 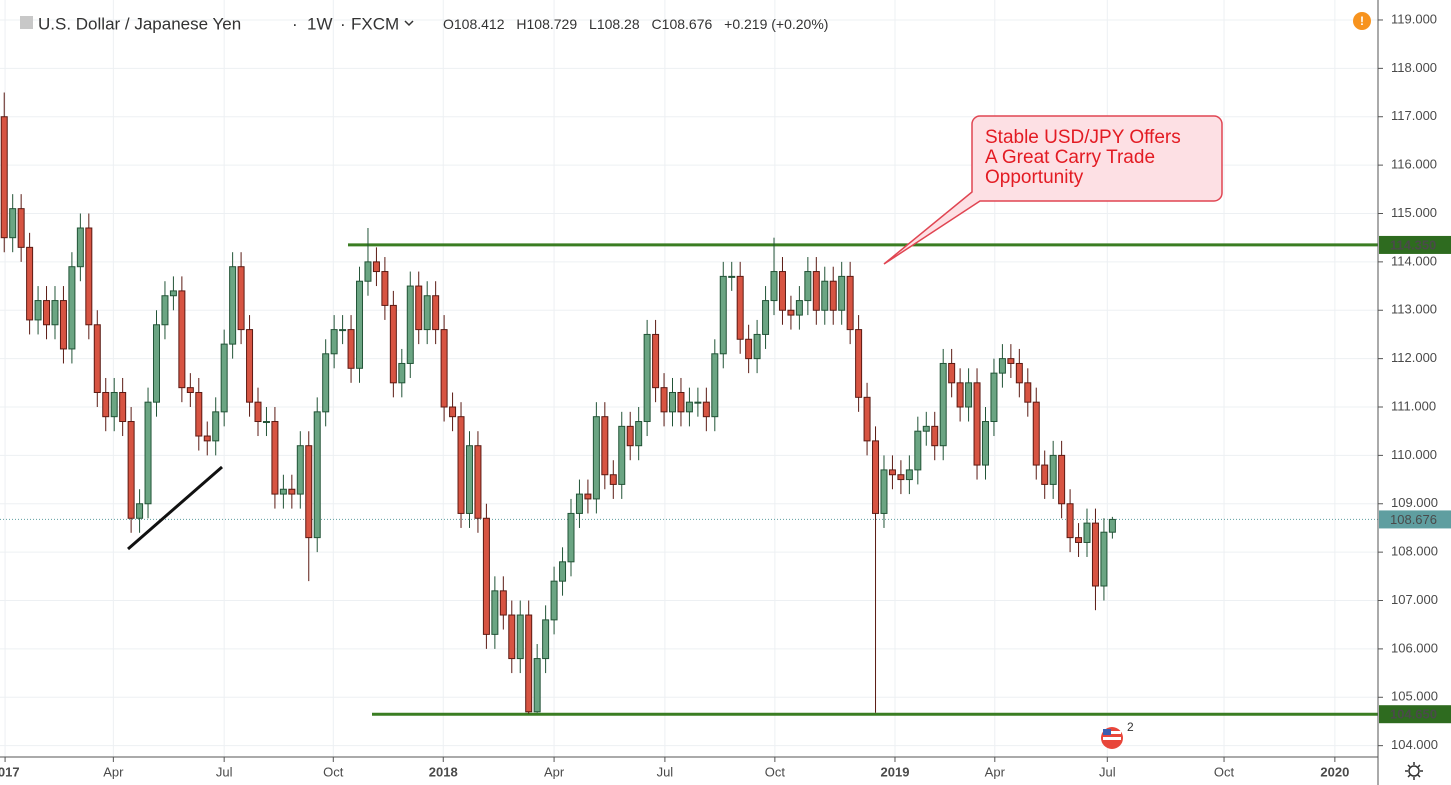 What do you see at coordinates (1083, 137) in the screenshot?
I see `annotation-line: Stable USD/JPY Offers` at bounding box center [1083, 137].